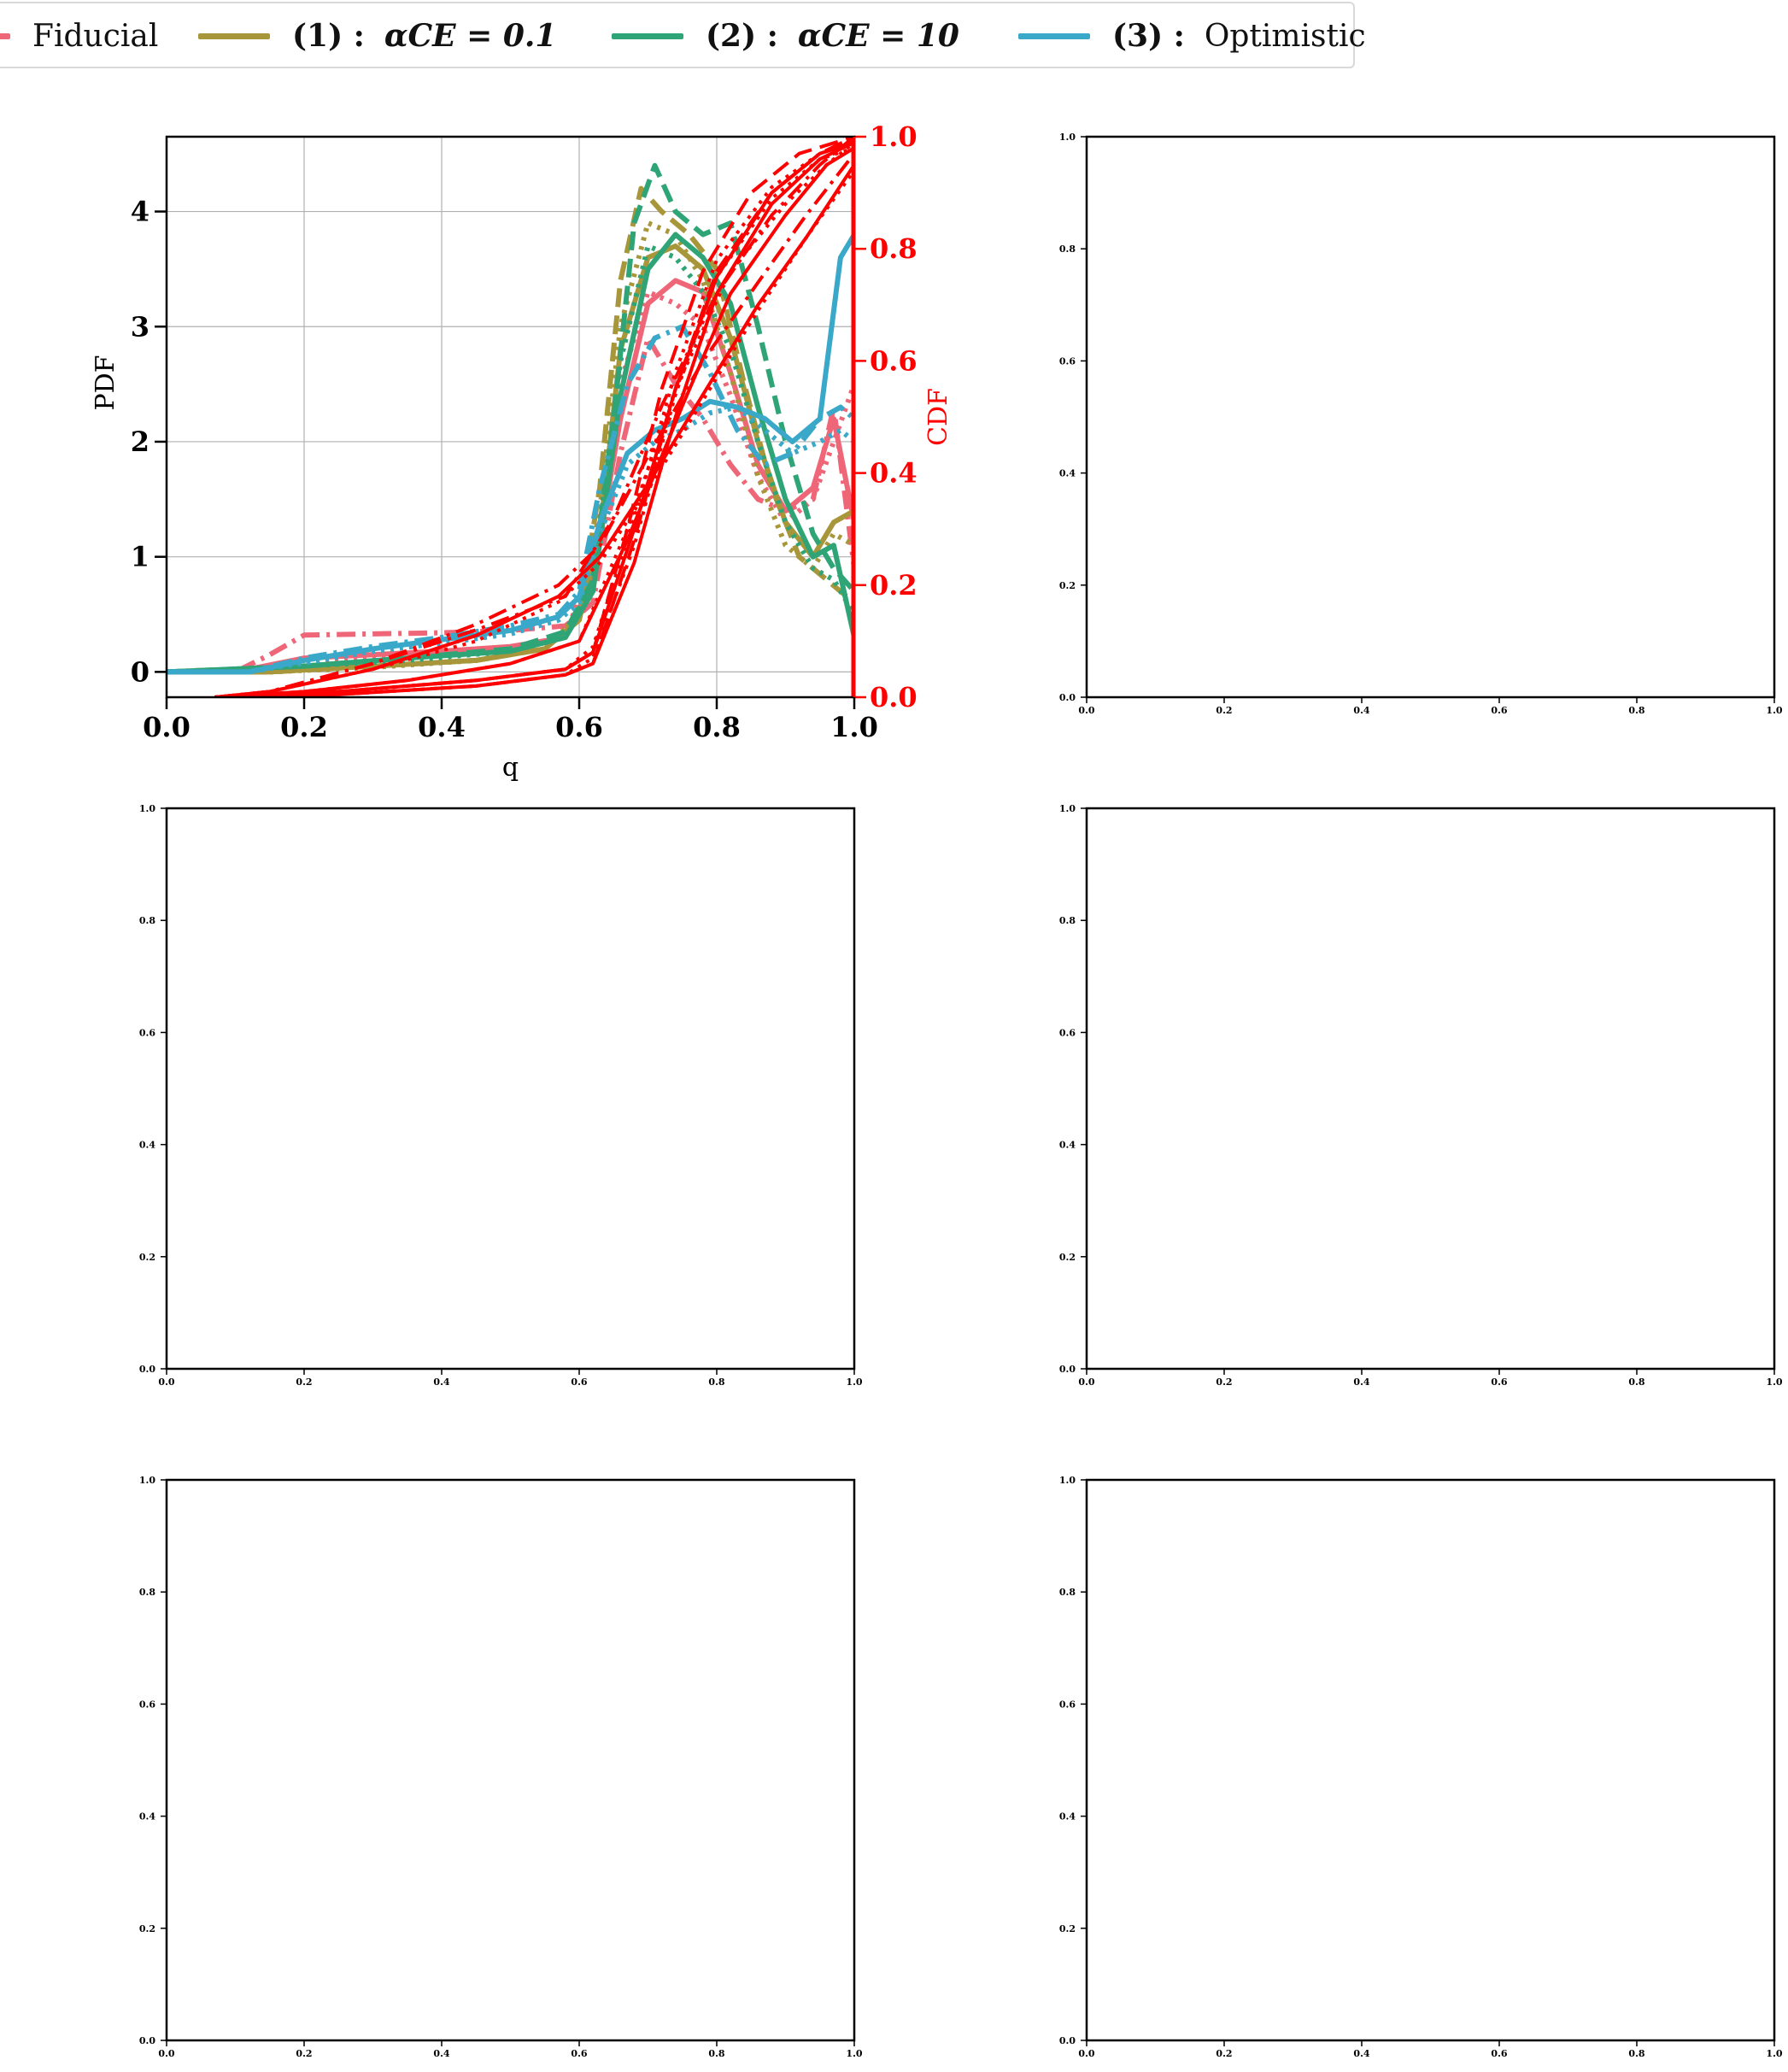 The height and width of the screenshot is (2072, 1788). I want to click on y-tick-label: 0, so click(140, 671).